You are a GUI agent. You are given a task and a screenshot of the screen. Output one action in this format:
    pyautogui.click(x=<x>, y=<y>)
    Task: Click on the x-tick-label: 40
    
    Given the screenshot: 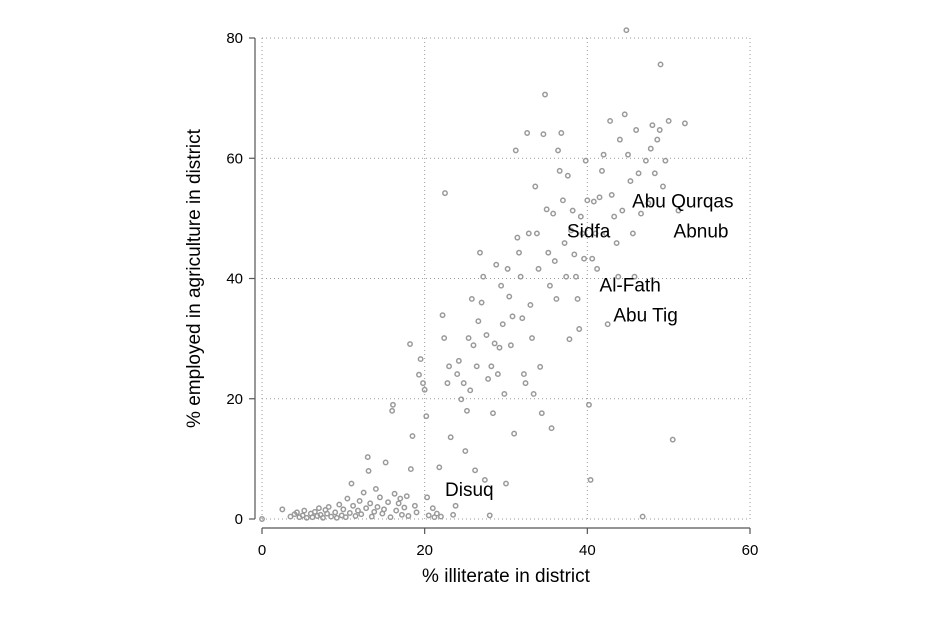 What is the action you would take?
    pyautogui.click(x=587, y=550)
    